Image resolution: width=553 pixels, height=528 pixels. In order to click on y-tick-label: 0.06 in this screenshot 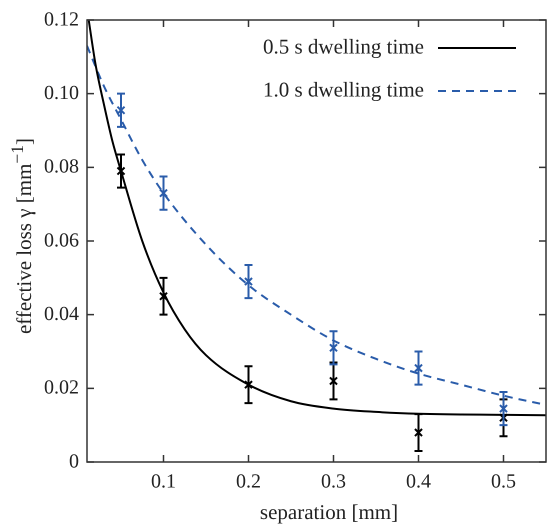, I will do `click(61, 240)`.